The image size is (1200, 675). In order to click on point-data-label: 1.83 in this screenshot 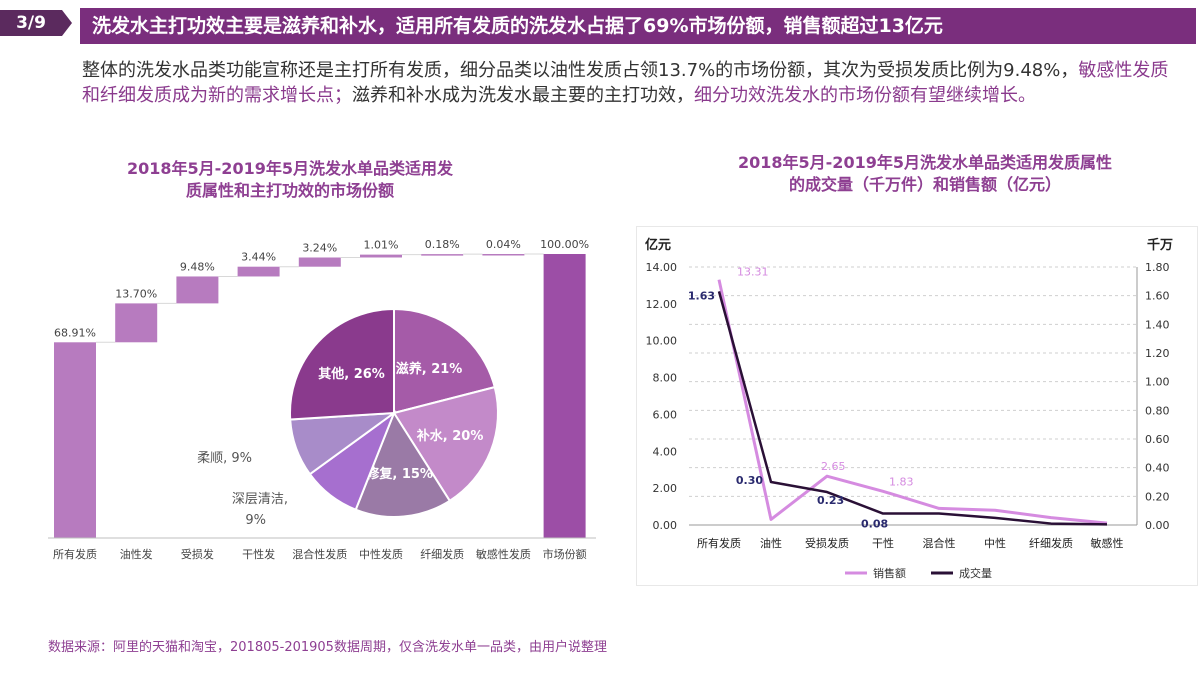, I will do `click(901, 481)`.